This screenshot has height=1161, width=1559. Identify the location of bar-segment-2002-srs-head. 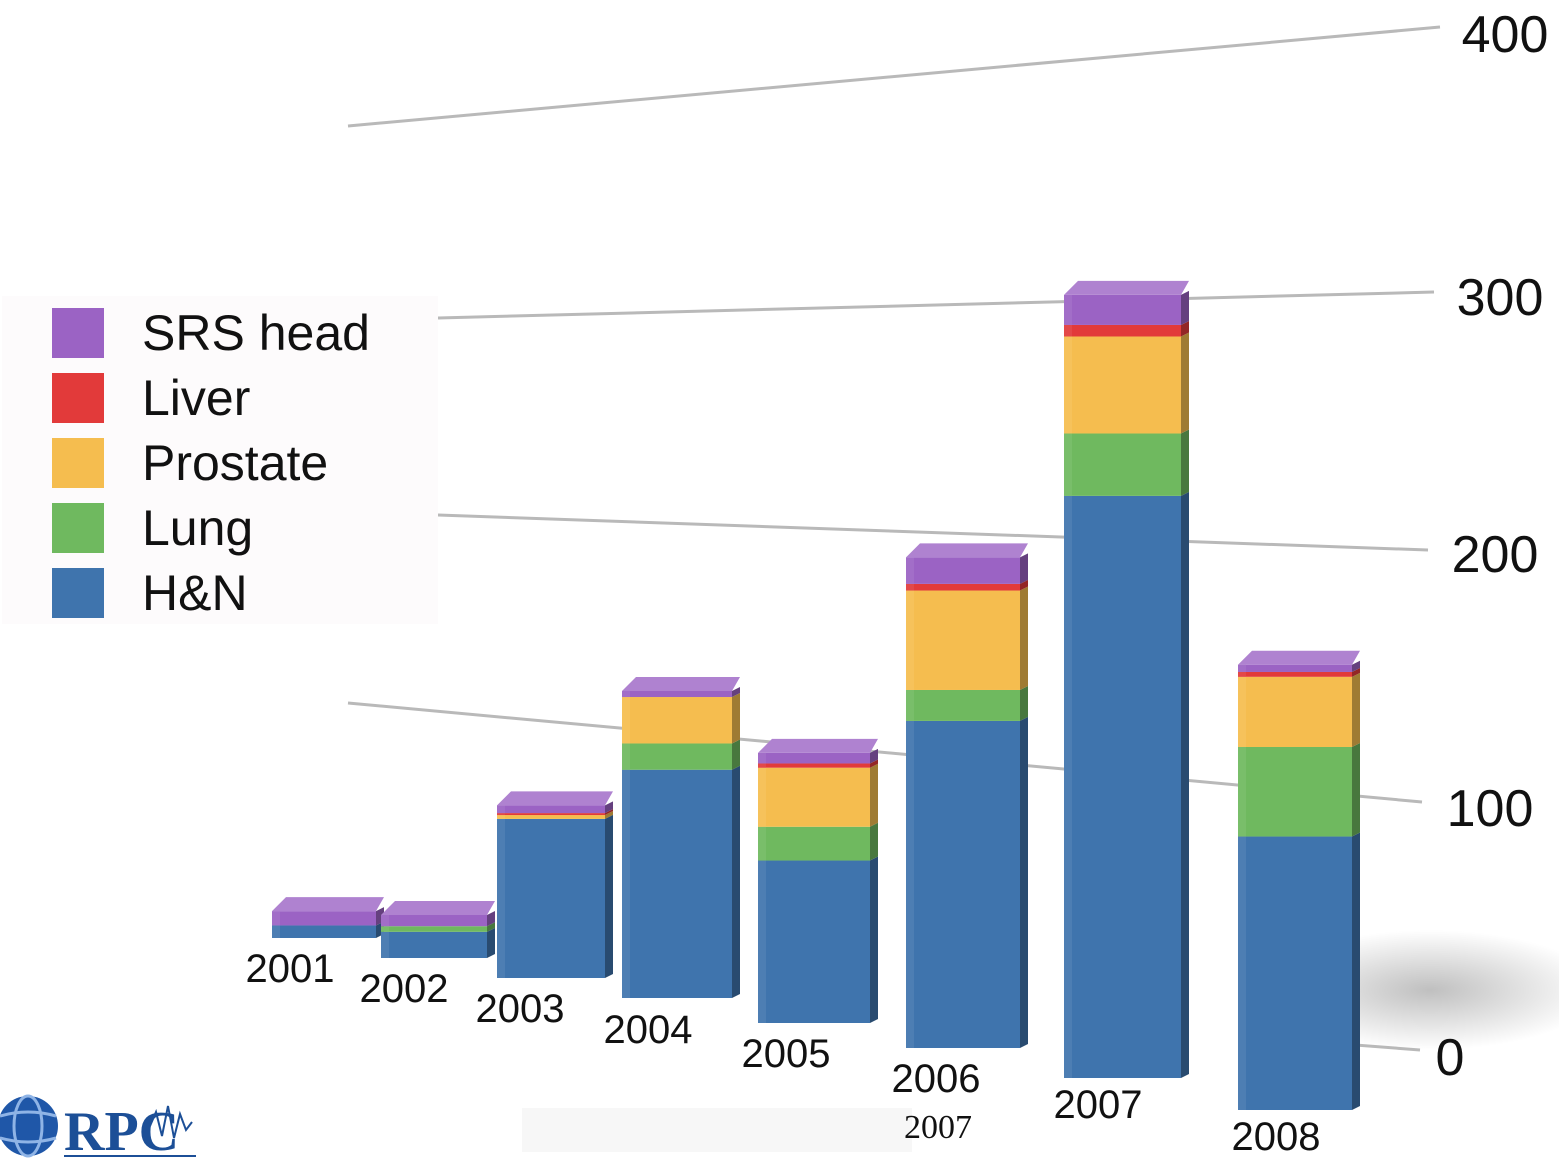
(438, 918).